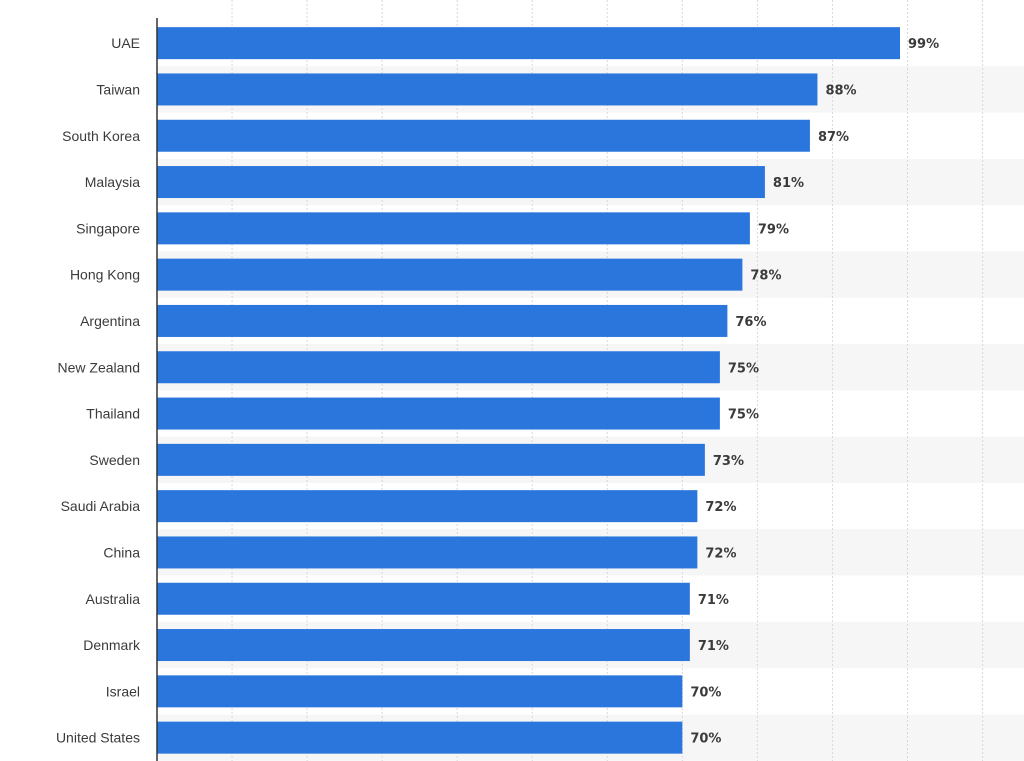 Image resolution: width=1024 pixels, height=761 pixels. What do you see at coordinates (833, 137) in the screenshot?
I see `value-label: 87%` at bounding box center [833, 137].